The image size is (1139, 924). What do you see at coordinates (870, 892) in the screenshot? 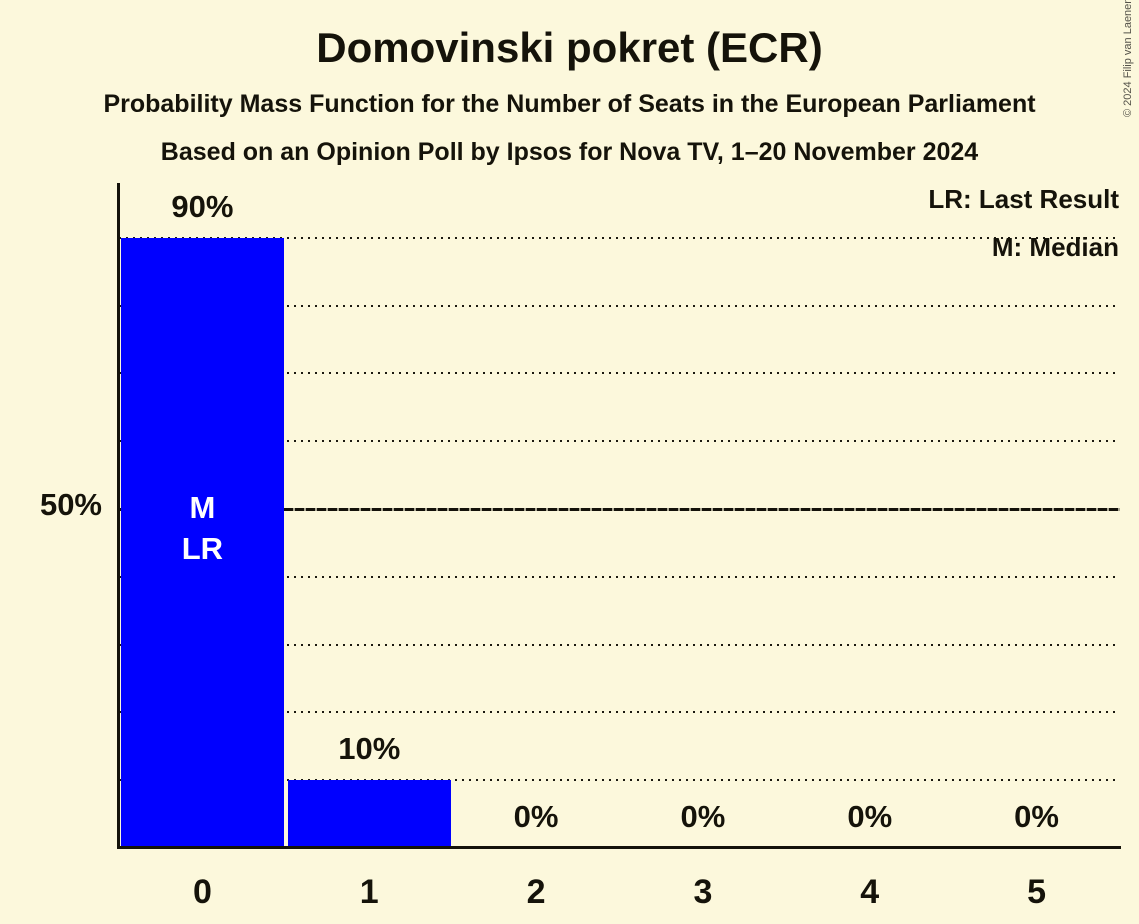
I see `x-tick-label-4: 4` at bounding box center [870, 892].